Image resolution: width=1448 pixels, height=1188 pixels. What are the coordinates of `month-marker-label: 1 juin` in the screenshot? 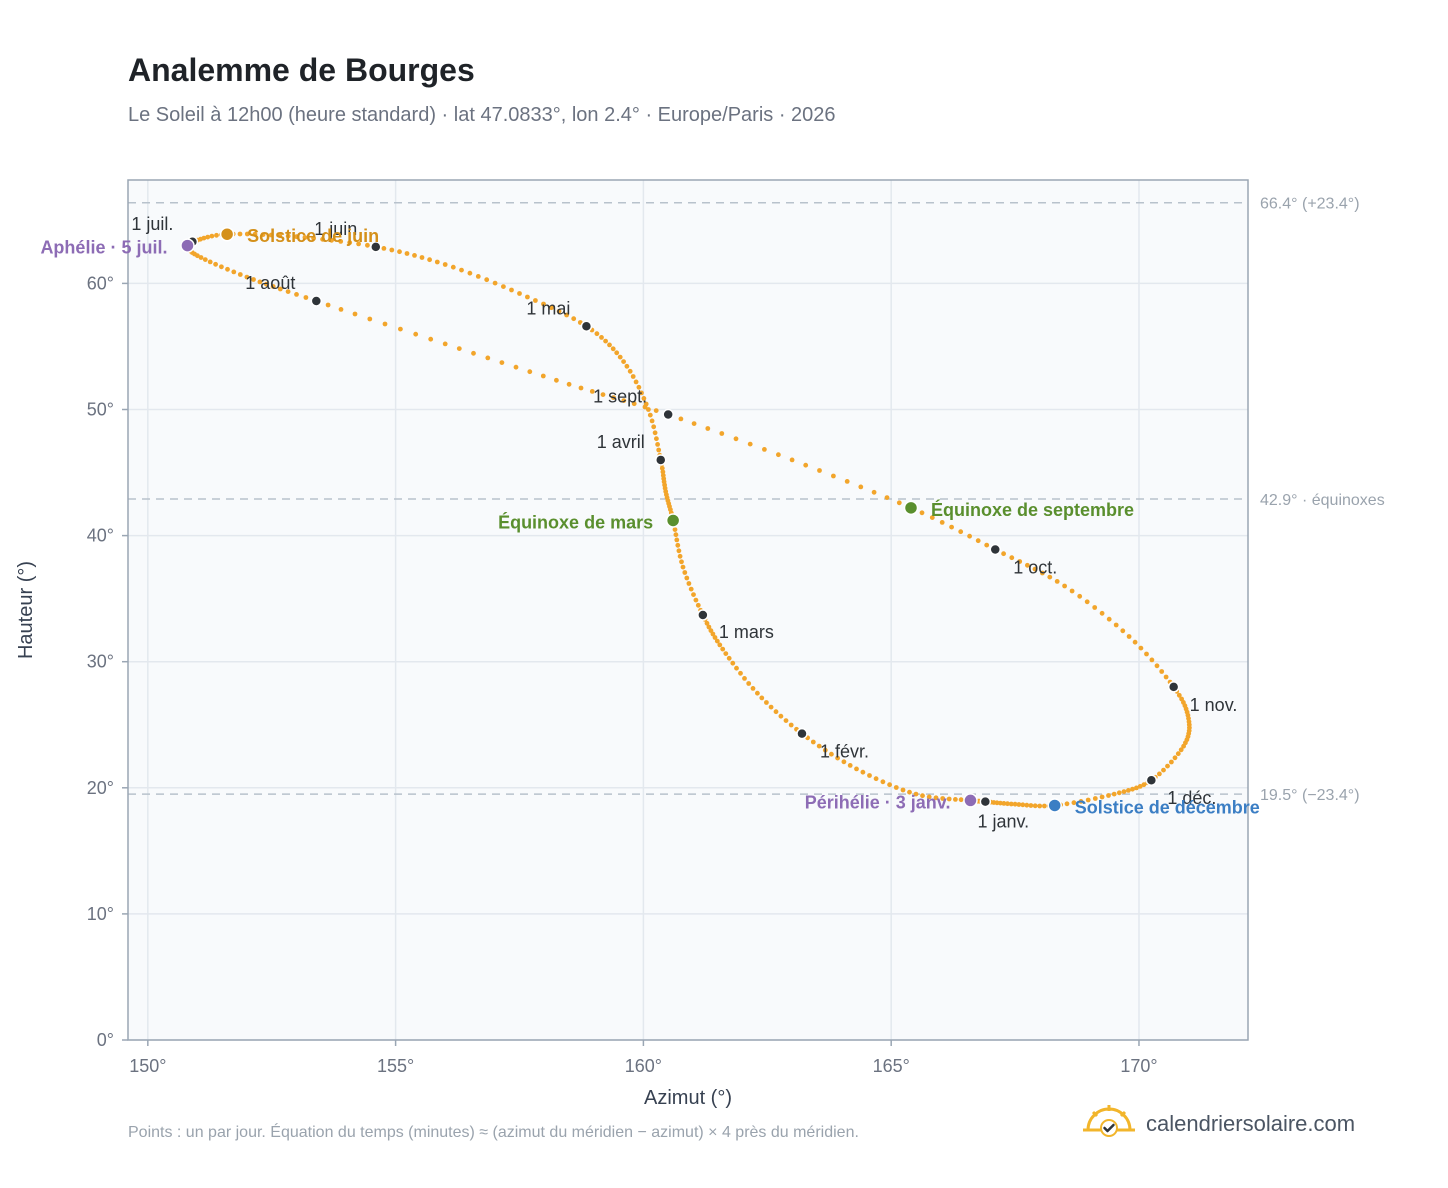 It's located at (335, 229).